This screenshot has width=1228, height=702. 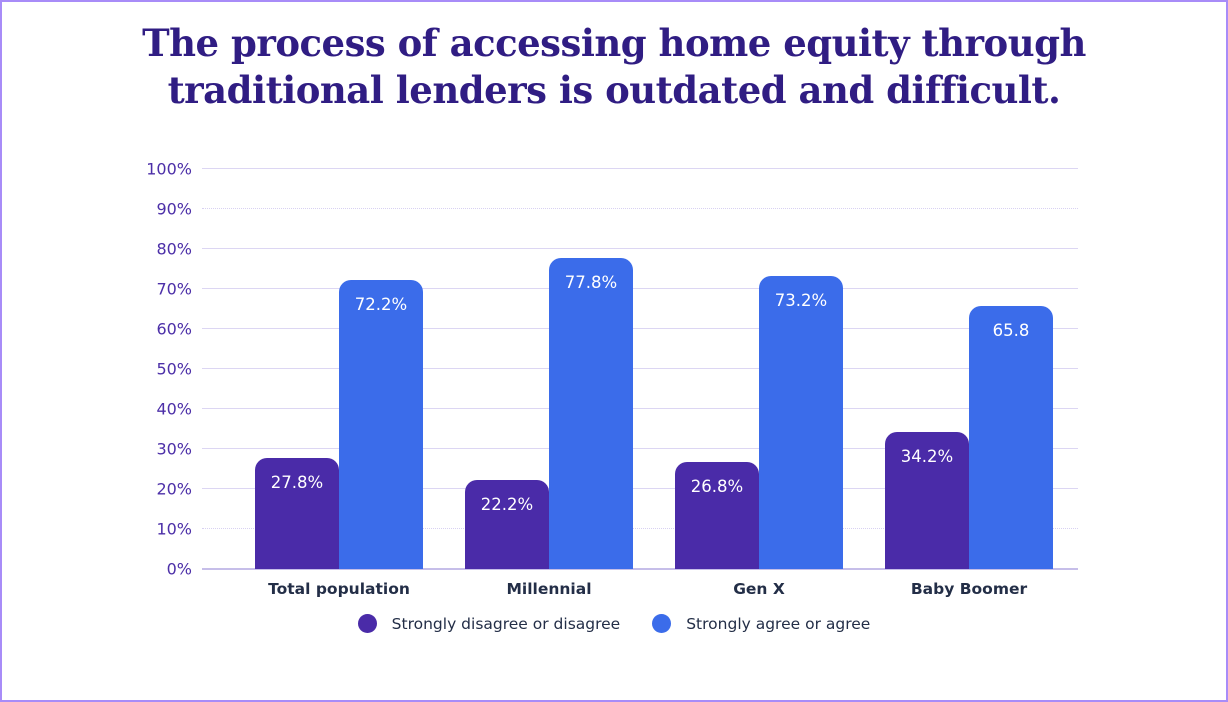 I want to click on y-tick-label-100: 100%, so click(x=169, y=169).